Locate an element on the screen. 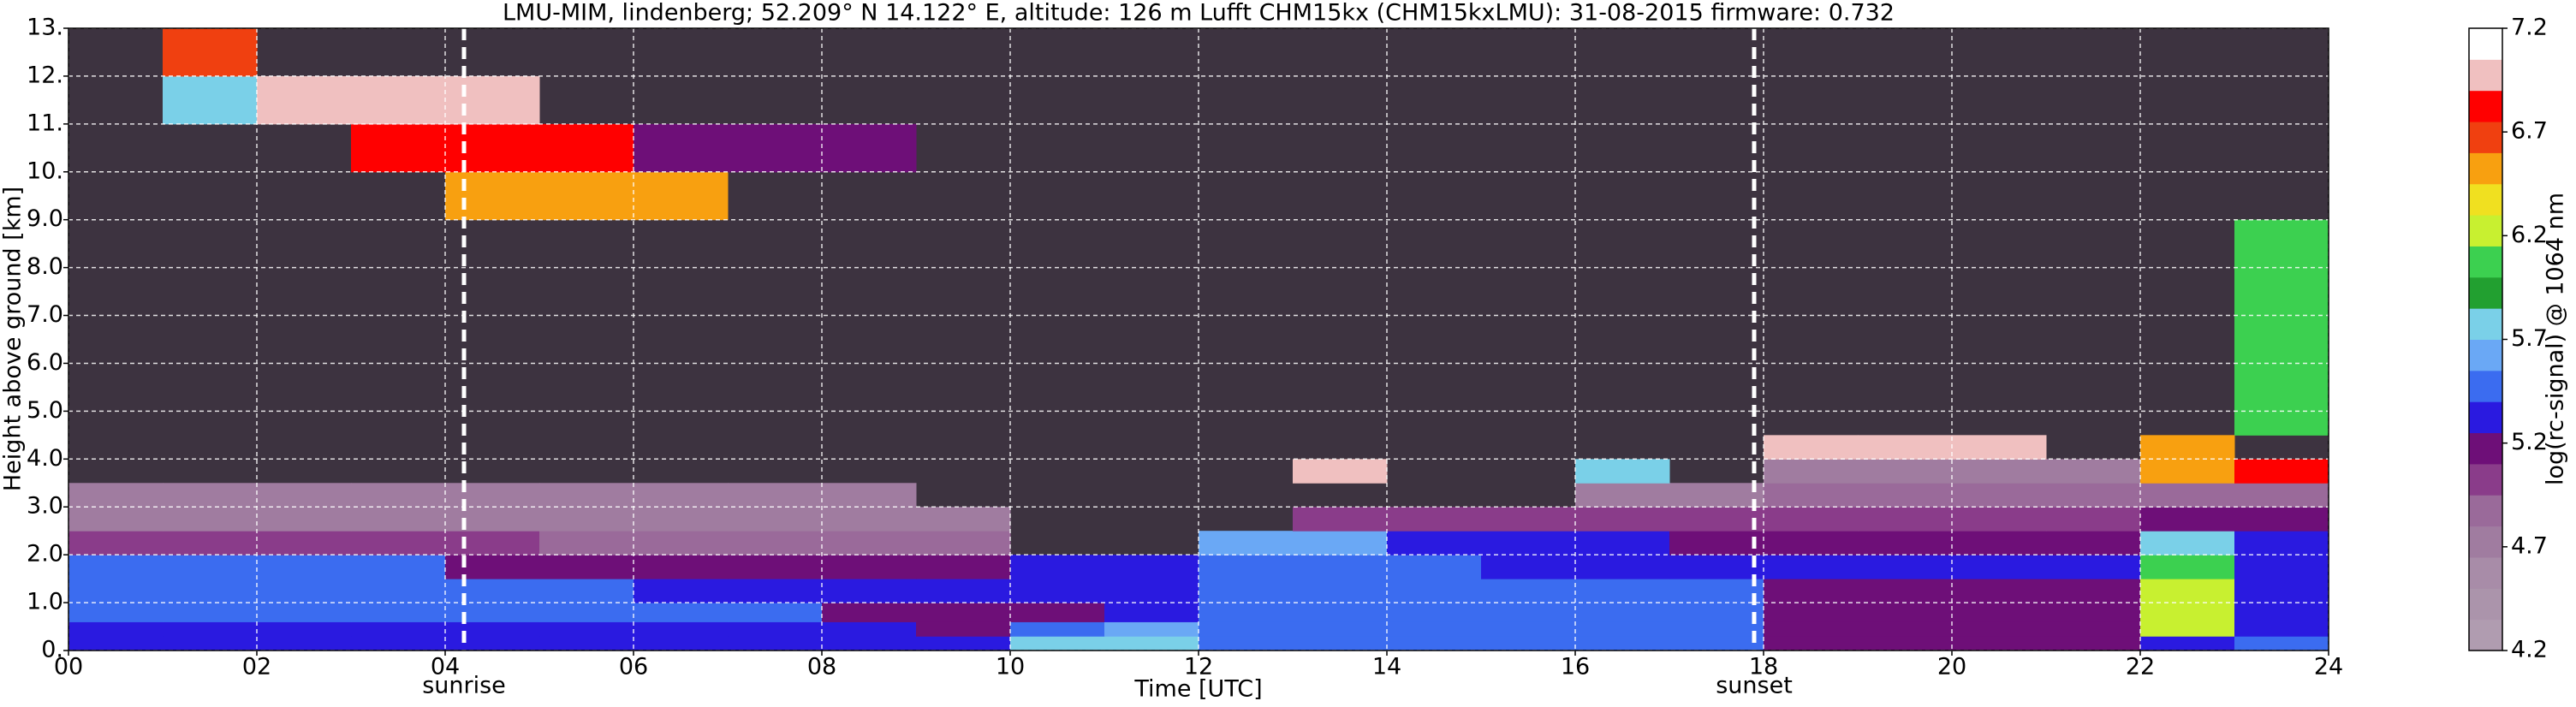 The height and width of the screenshot is (707, 2576). y-tick-label: 0. is located at coordinates (52, 650).